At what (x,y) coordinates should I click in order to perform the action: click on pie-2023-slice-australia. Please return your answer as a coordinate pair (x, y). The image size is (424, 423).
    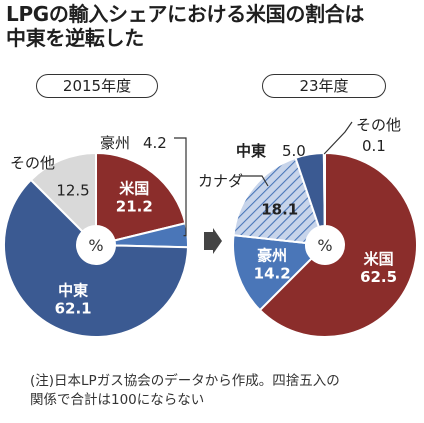
    Looking at the image, I should click on (272, 273).